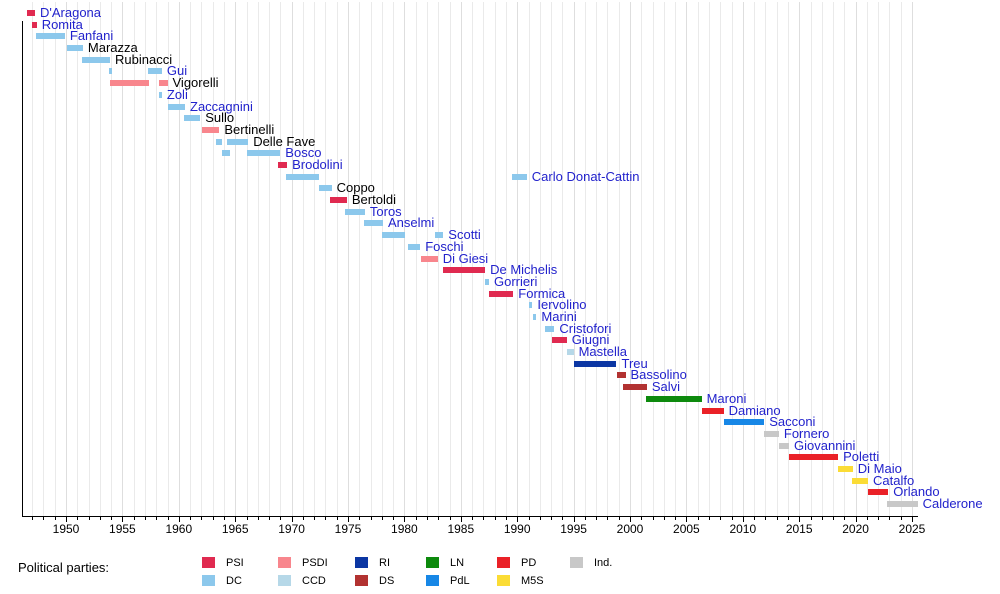  What do you see at coordinates (573, 529) in the screenshot?
I see `axis-tick-label: 1995` at bounding box center [573, 529].